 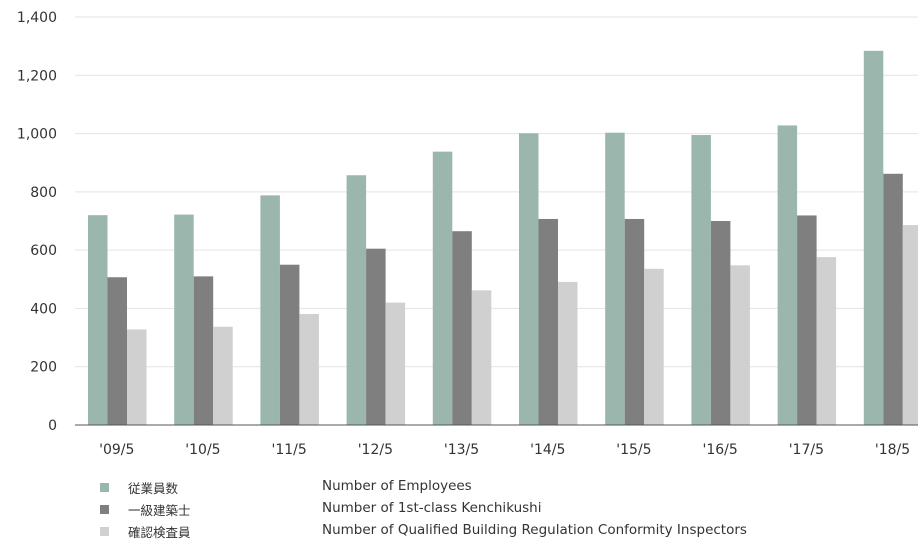 I want to click on x-tick-label: '09/5, so click(x=116, y=450).